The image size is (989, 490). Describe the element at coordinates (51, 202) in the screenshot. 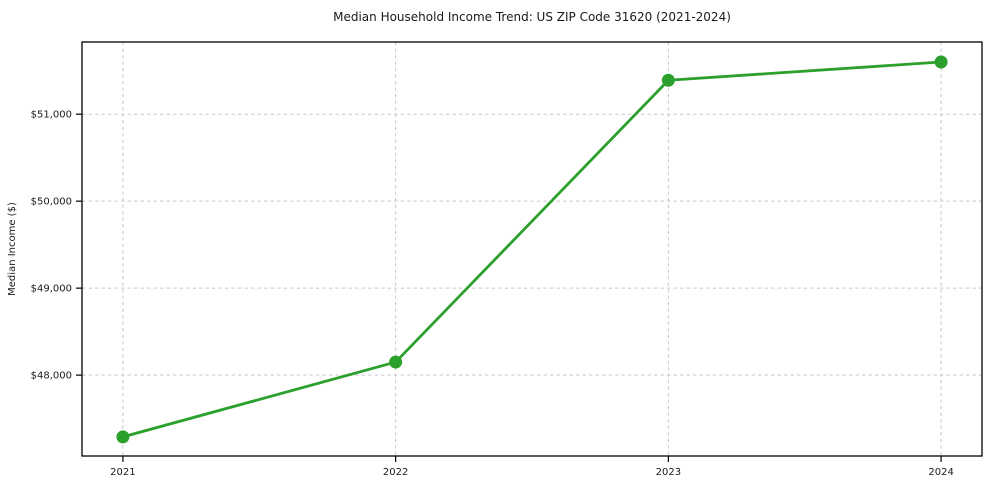

I see `y-tick-label: $50,000` at that location.